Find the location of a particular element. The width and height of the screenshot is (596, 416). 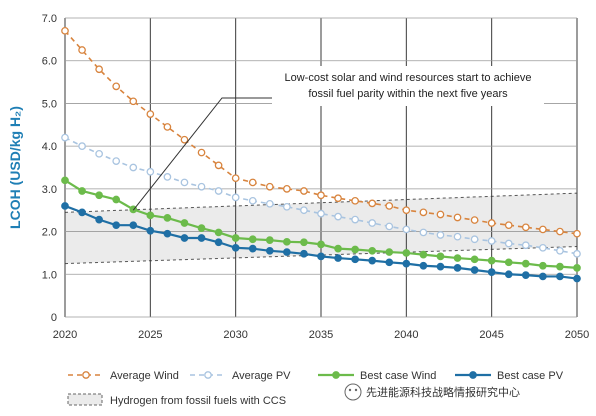

legend-label-ccs-band: Hydrogen from fossil fuels with CCS is located at coordinates (198, 401).